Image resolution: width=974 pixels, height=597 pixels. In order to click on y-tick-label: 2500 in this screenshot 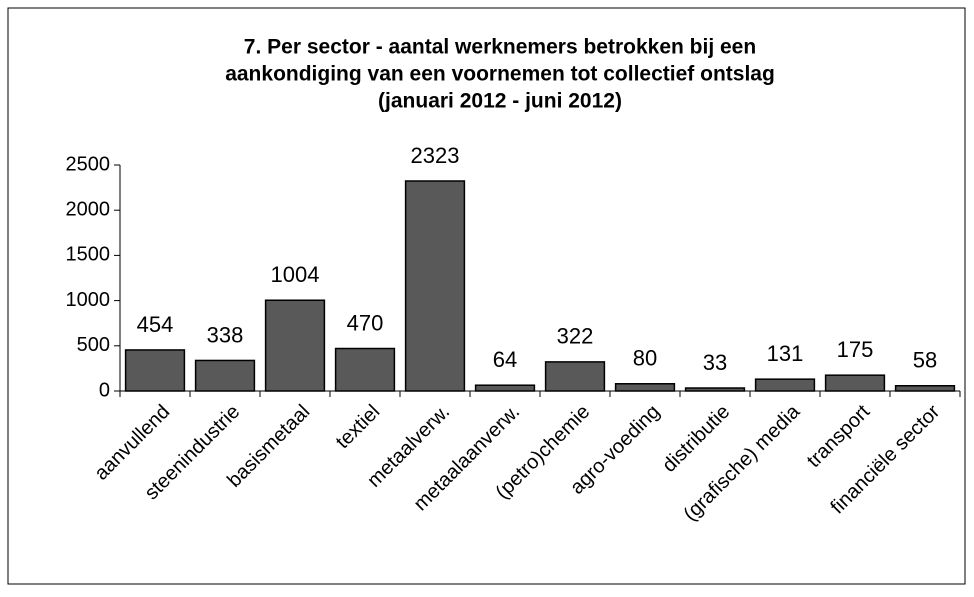, I will do `click(88, 164)`.